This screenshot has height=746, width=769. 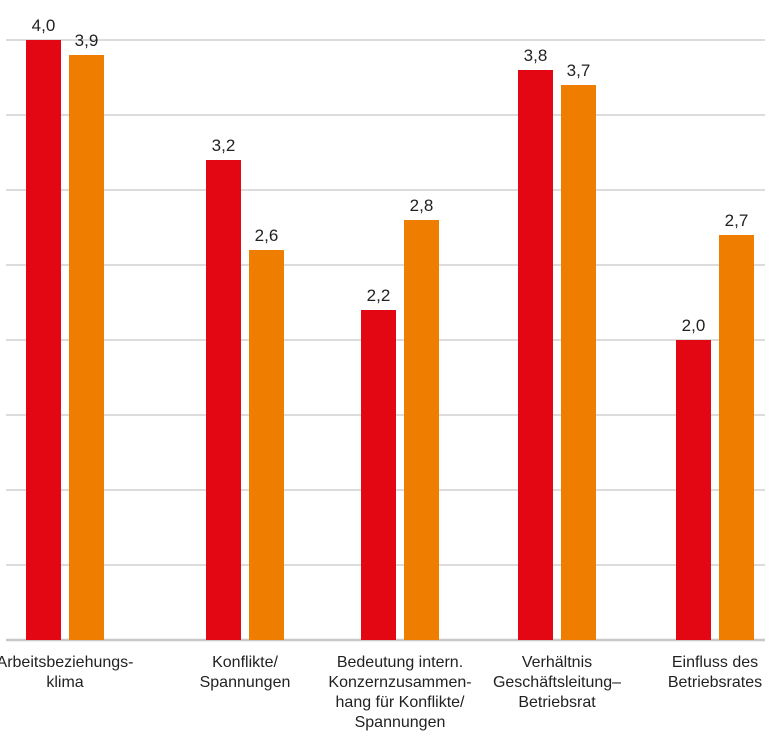 I want to click on category-label: Verhältnis Geschäftsleitung– Betriebsrat, so click(x=557, y=683).